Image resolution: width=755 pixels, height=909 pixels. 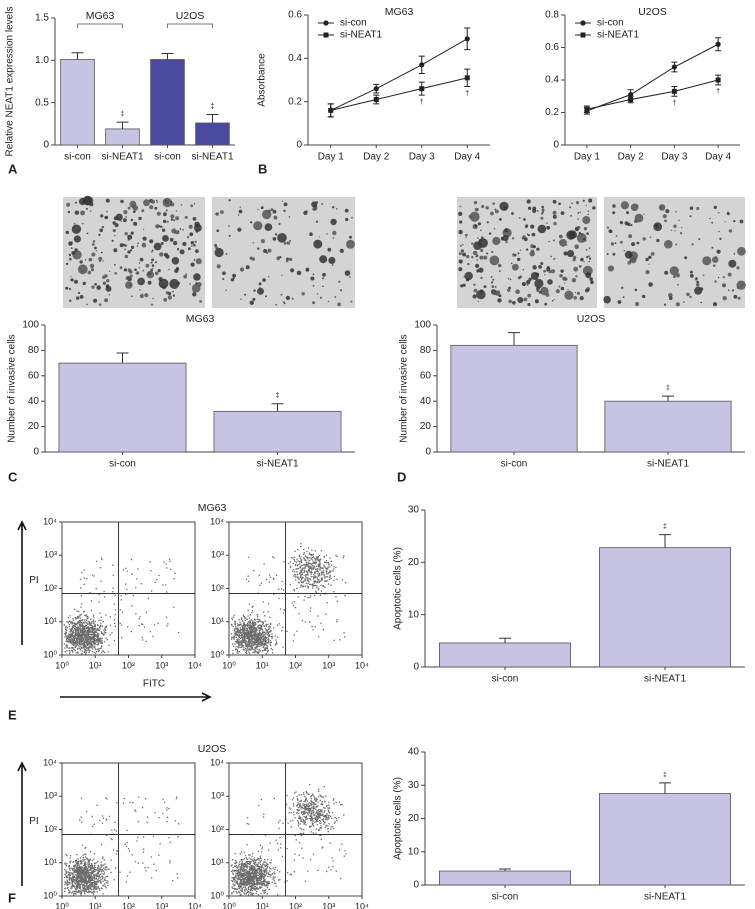 What do you see at coordinates (33, 580) in the screenshot?
I see `y-axis-label: PI` at bounding box center [33, 580].